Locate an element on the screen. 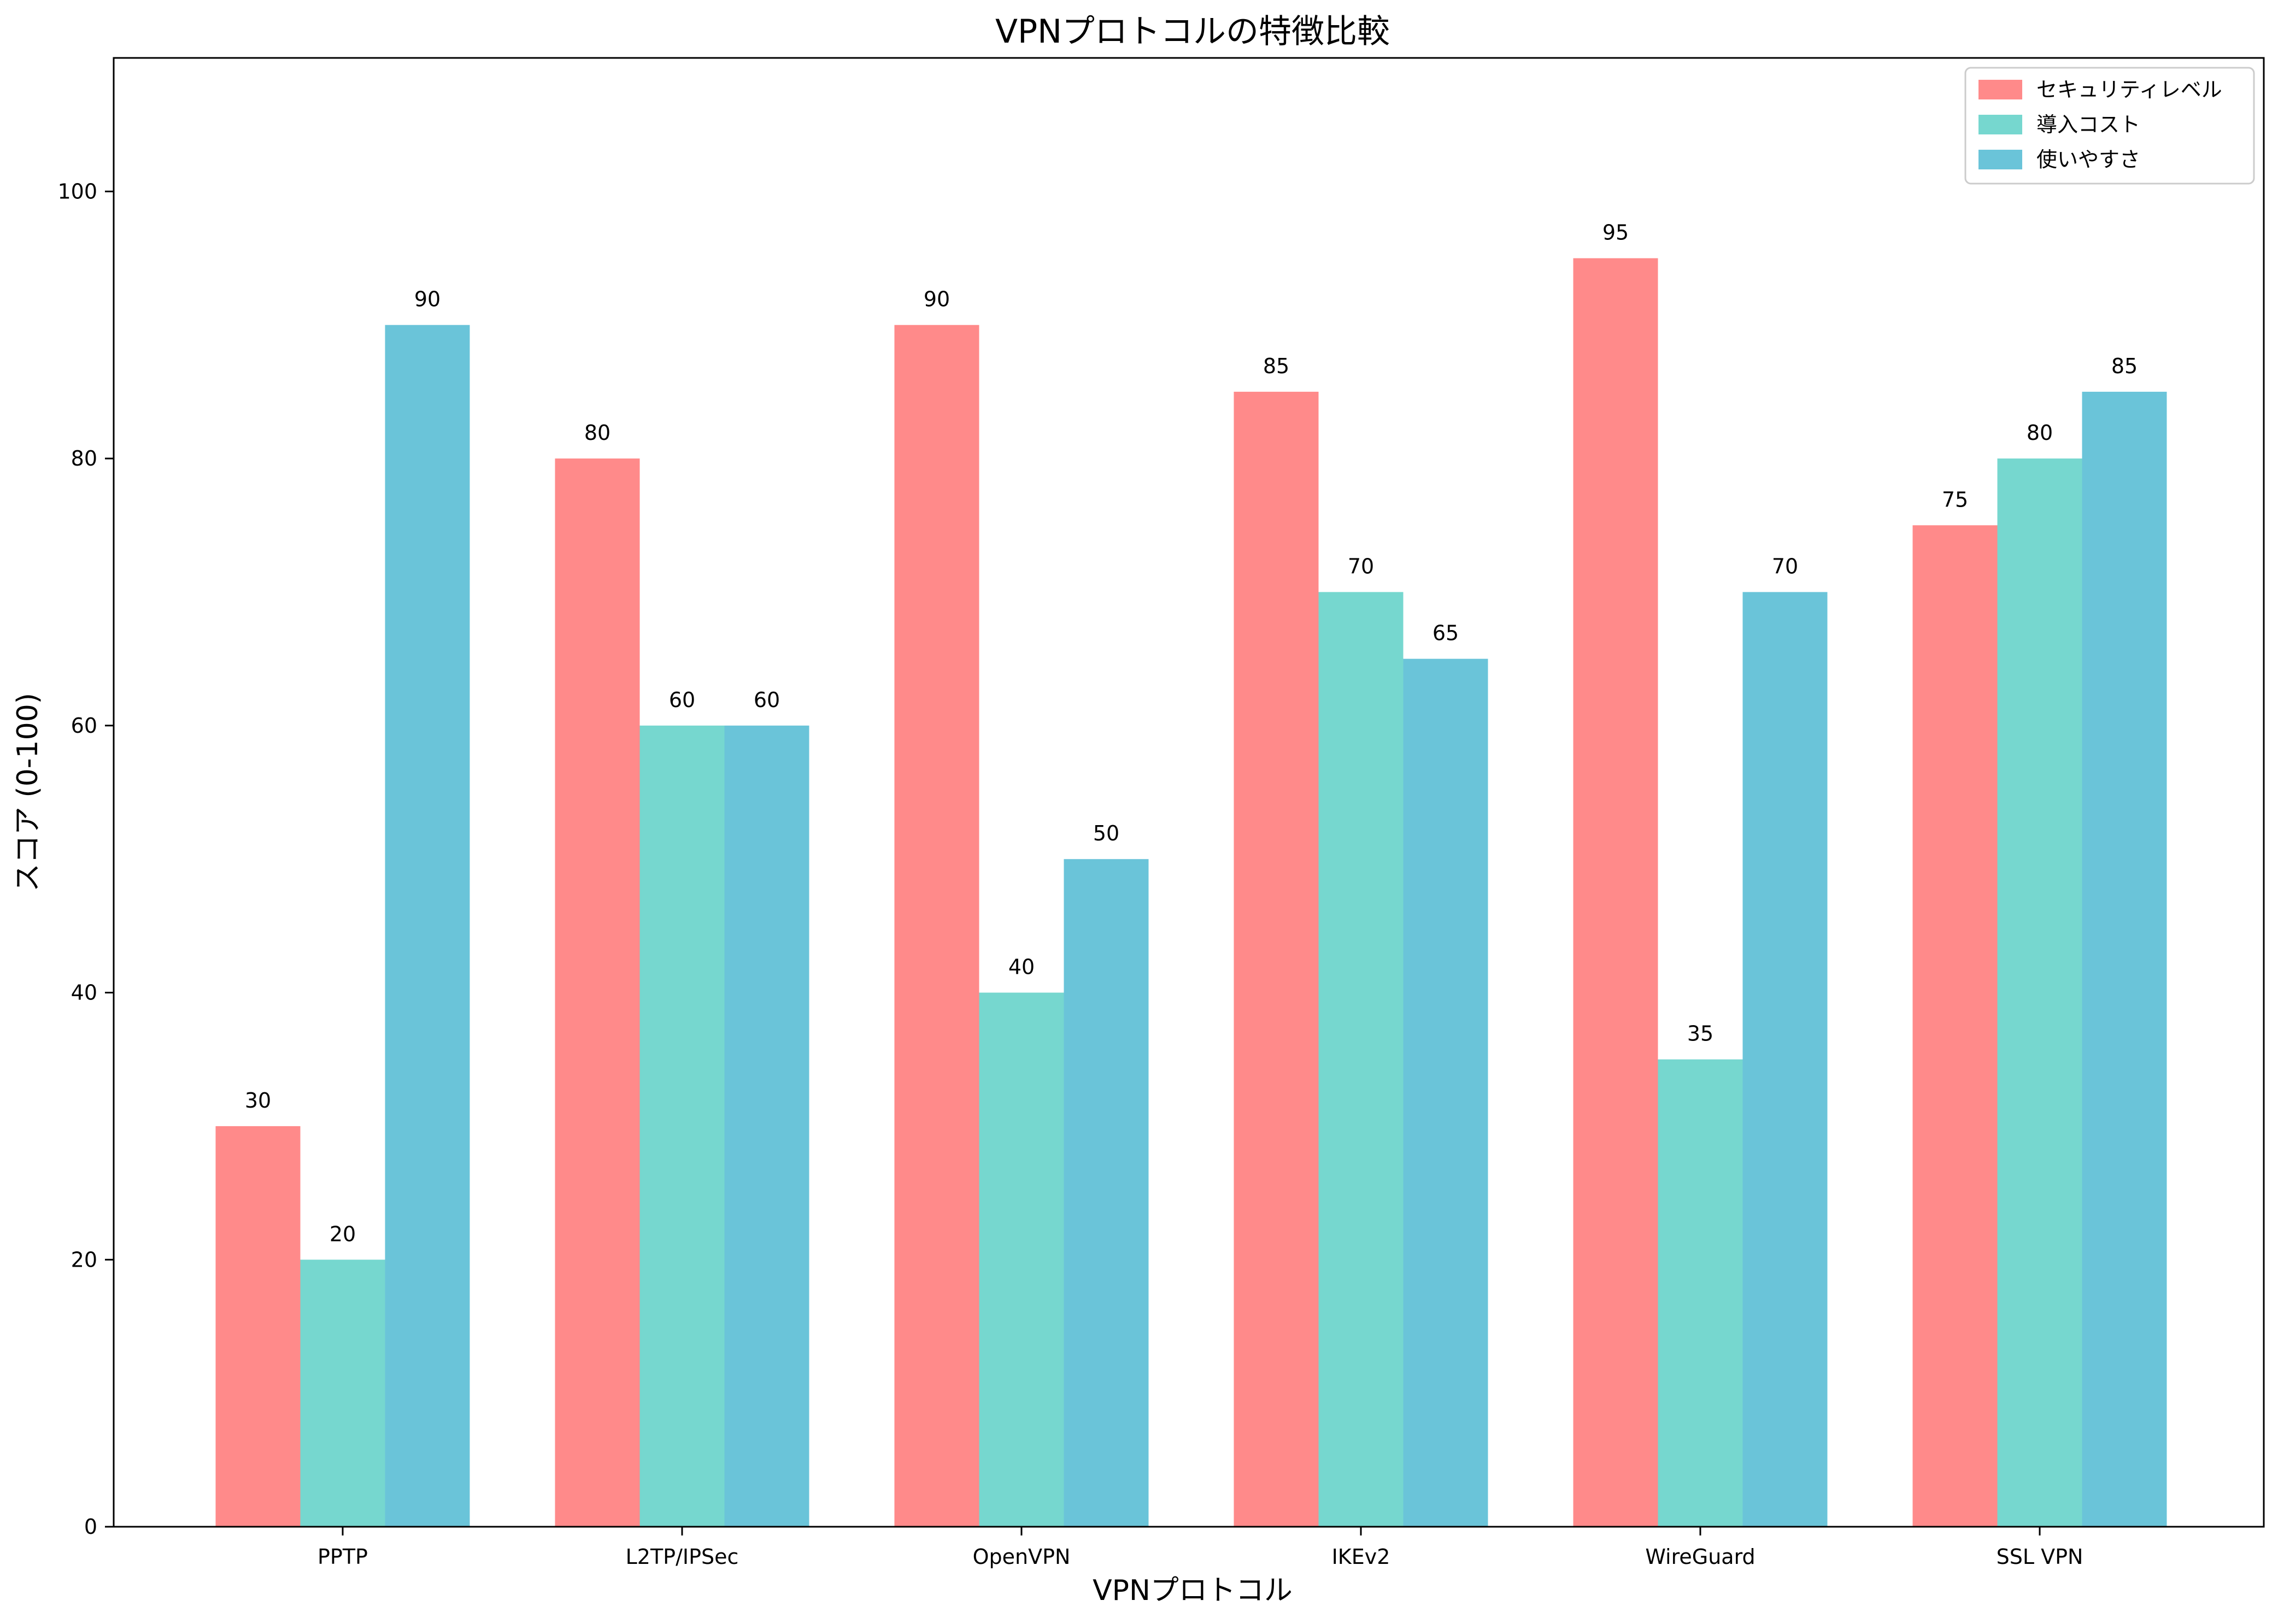 The width and height of the screenshot is (2278, 1624). bar-value-label: 35 is located at coordinates (1700, 1034).